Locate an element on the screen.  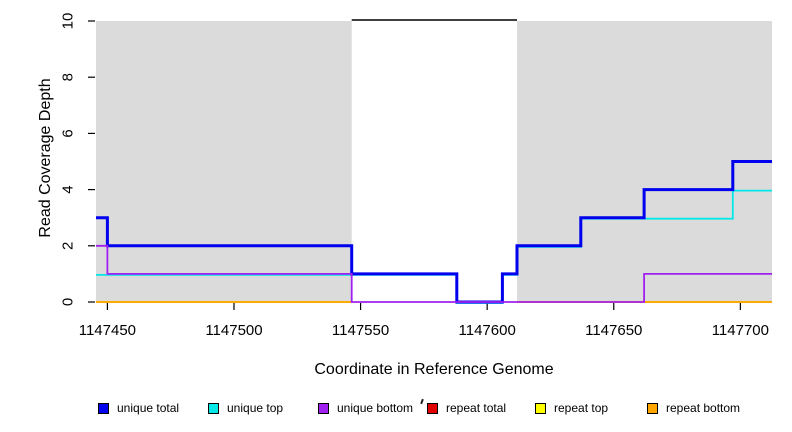
legend-item-unique-bottom: unique bottom is located at coordinates (365, 408).